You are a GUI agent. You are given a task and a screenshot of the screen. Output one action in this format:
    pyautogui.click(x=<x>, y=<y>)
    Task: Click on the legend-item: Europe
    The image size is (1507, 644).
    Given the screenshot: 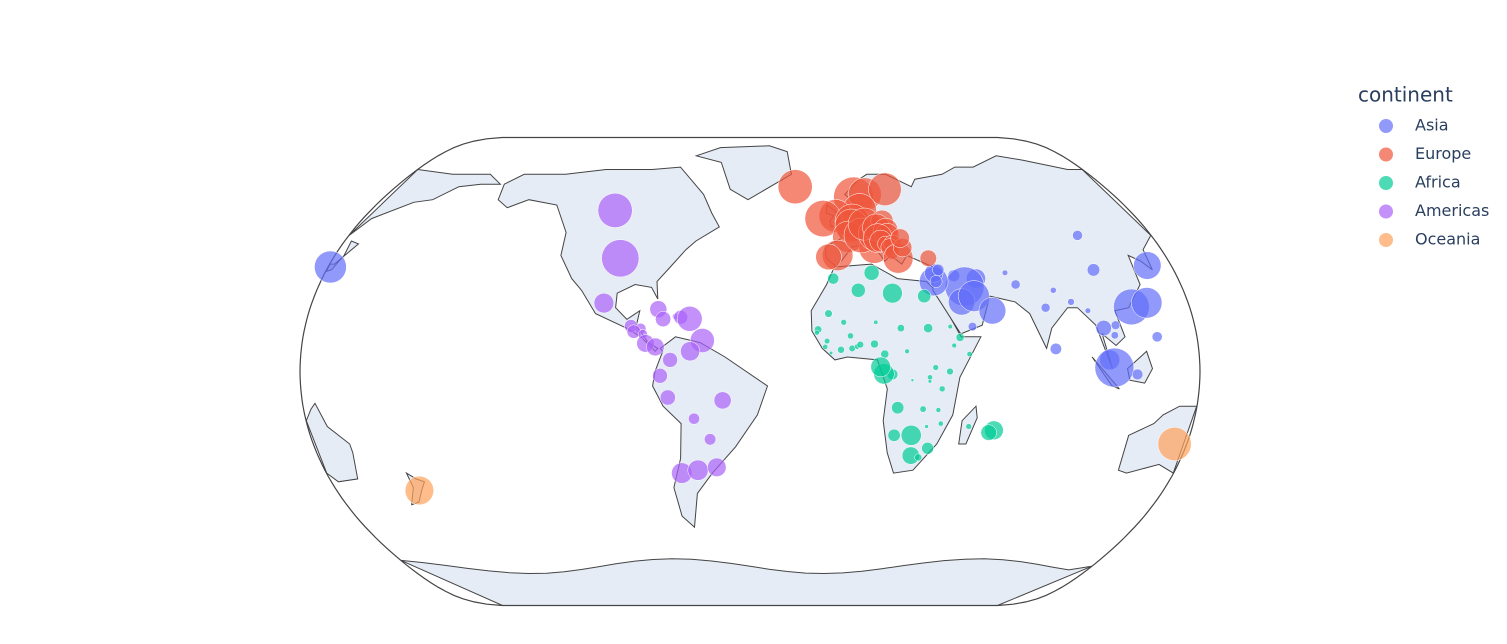 What is the action you would take?
    pyautogui.click(x=1425, y=153)
    